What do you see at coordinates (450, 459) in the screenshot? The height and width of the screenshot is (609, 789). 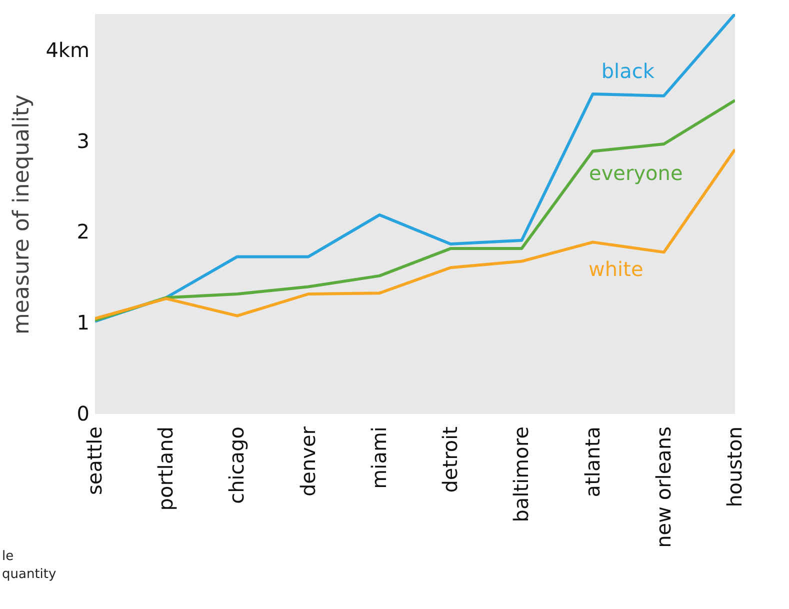 I see `x-tick-label: detroit` at bounding box center [450, 459].